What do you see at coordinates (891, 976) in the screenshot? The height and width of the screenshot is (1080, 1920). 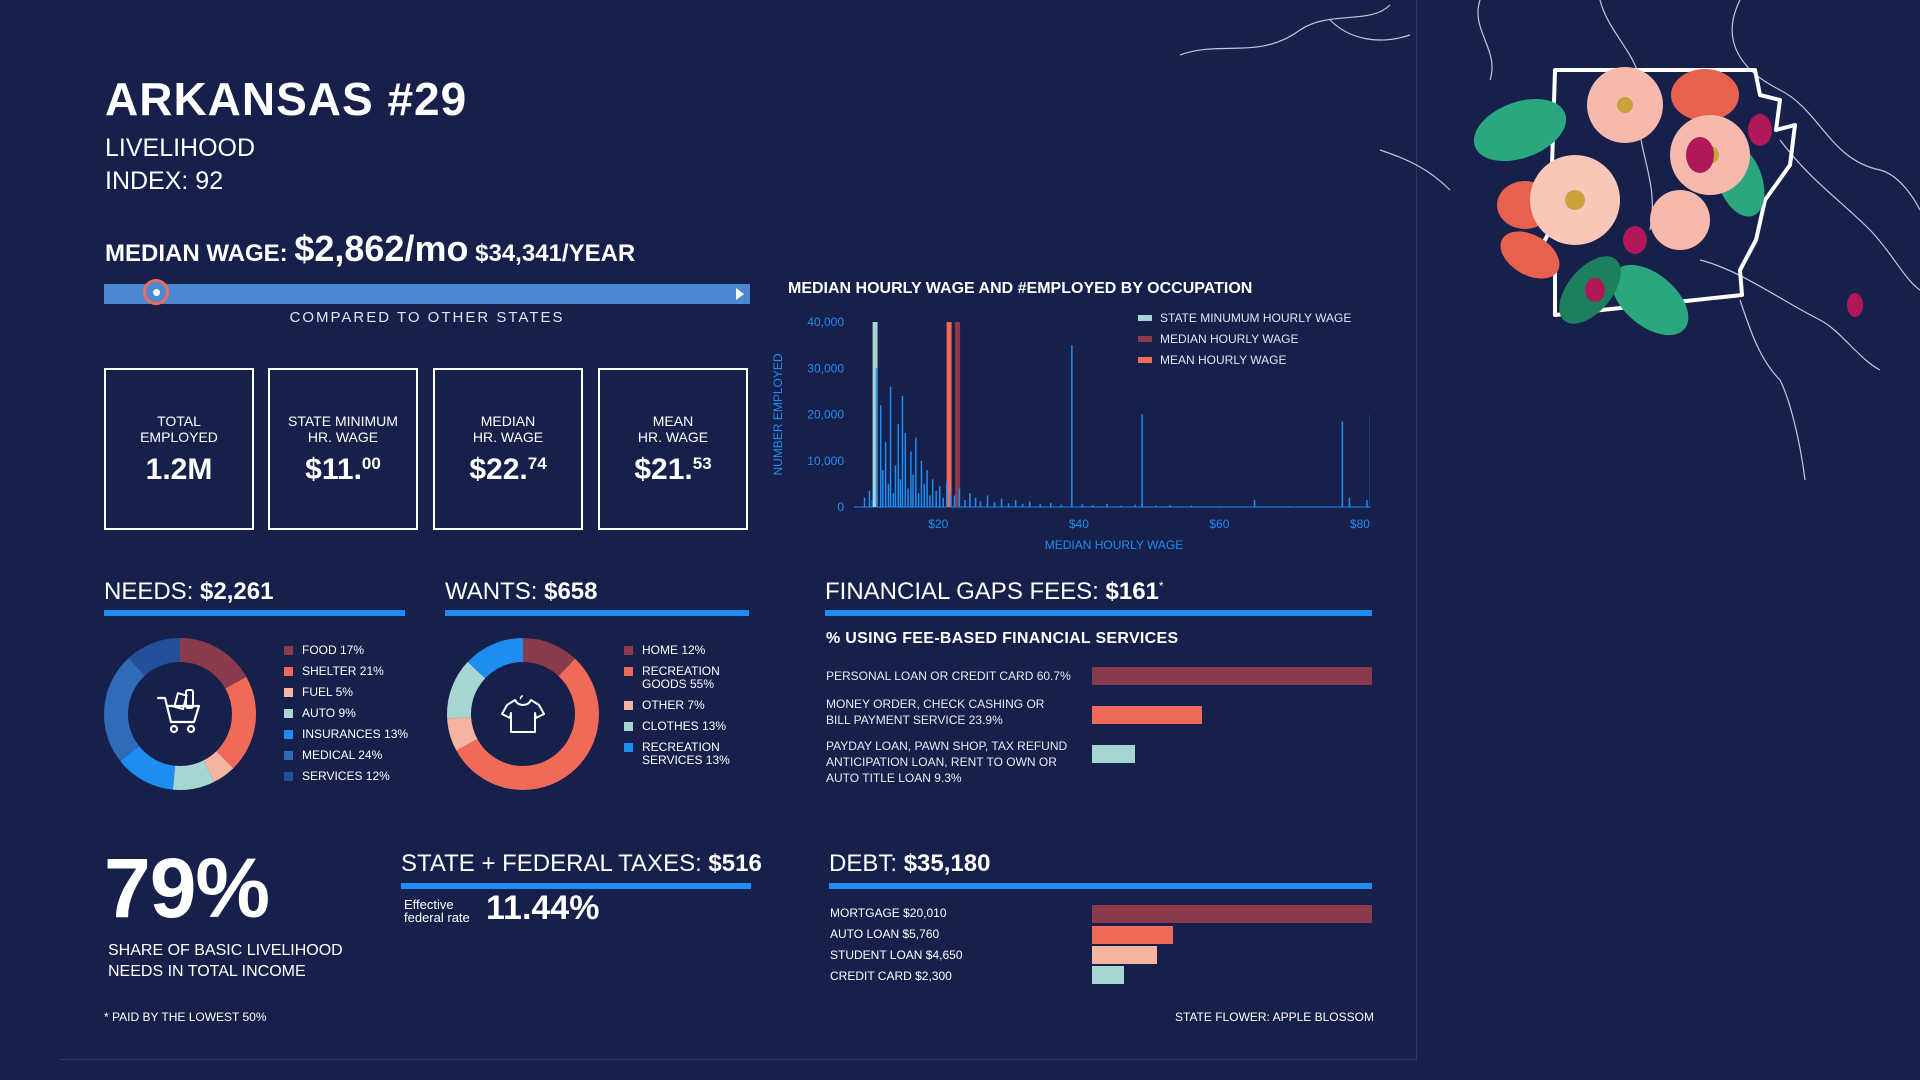 I see `debt-item-label: CREDIT CARD $2,300` at bounding box center [891, 976].